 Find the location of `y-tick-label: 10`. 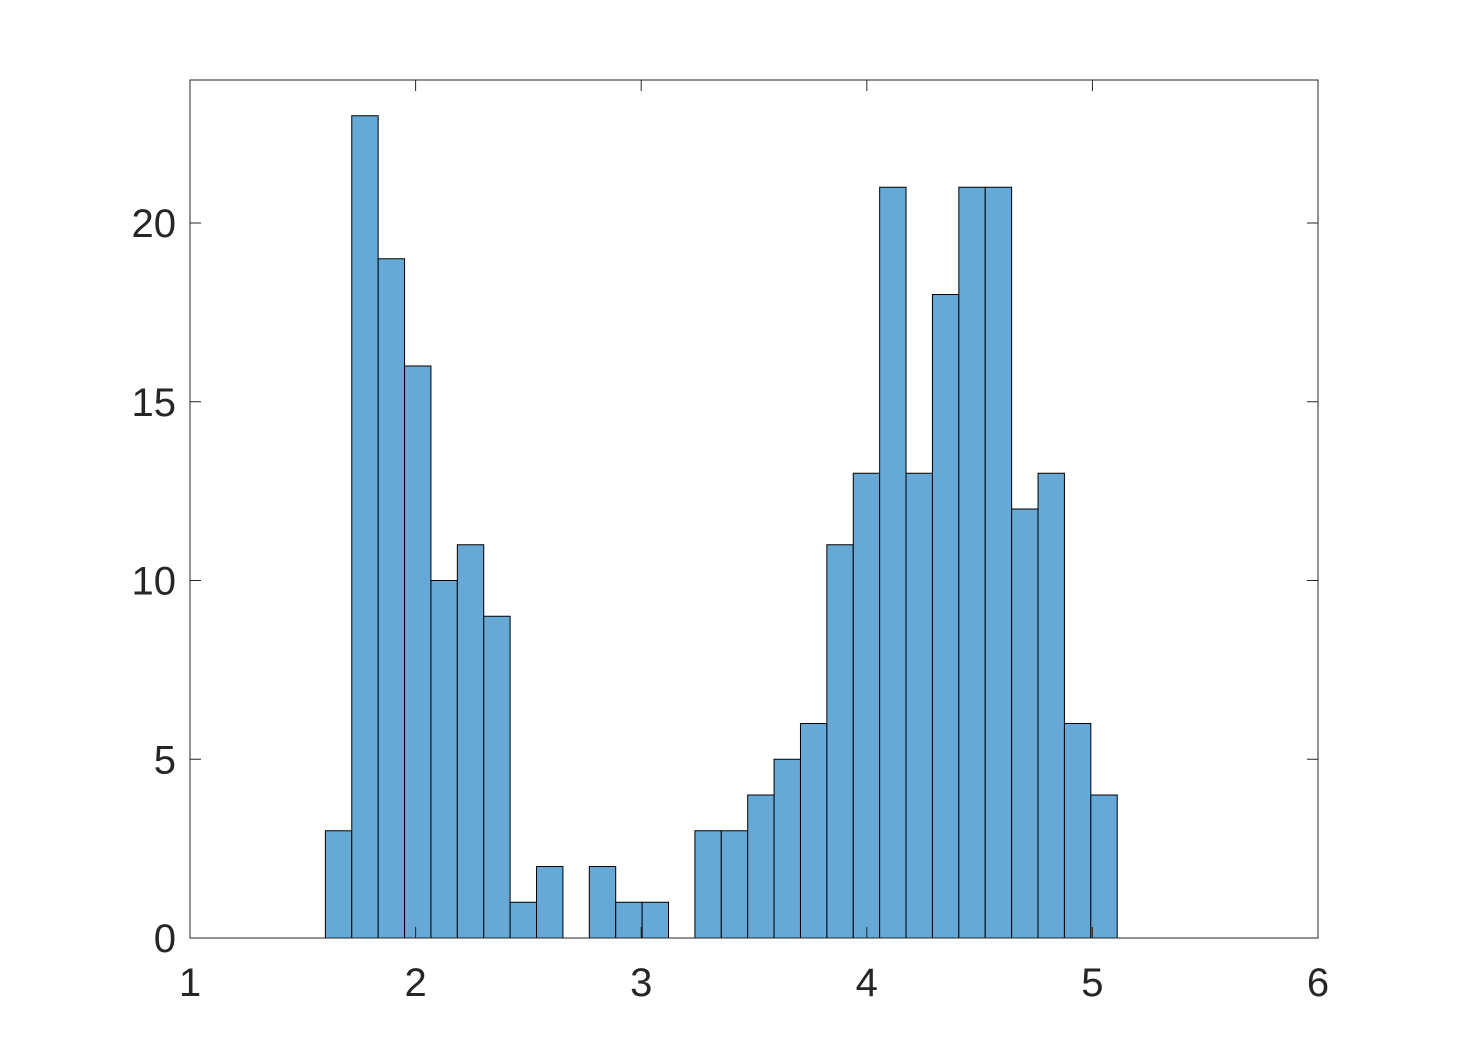

y-tick-label: 10 is located at coordinates (154, 582).